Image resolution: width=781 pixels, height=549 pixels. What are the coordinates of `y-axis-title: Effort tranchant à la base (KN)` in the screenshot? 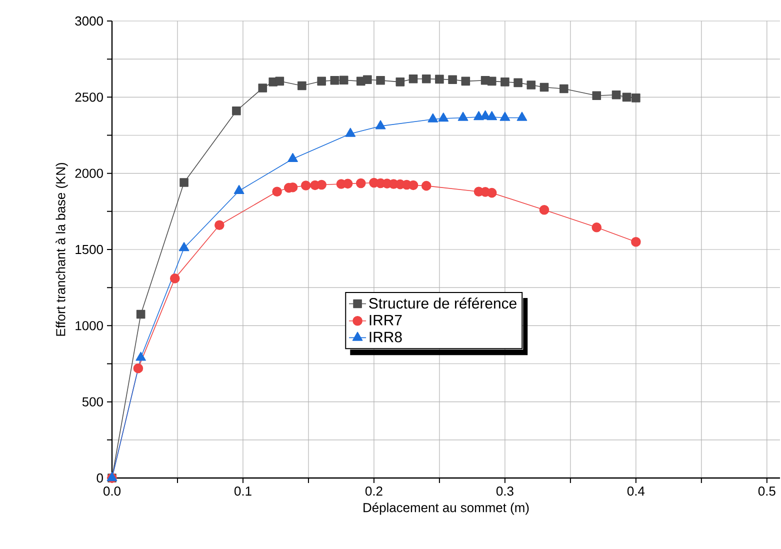 It's located at (62, 249).